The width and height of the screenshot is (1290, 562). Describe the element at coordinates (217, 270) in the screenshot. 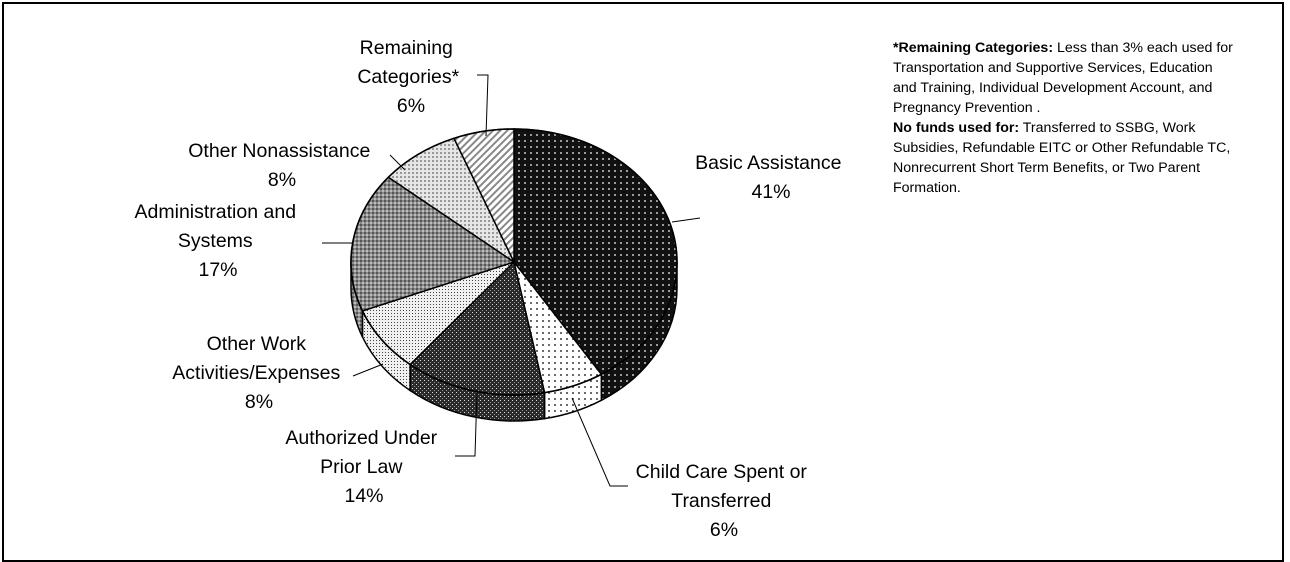

I see `label-admin-pct: 17%` at that location.